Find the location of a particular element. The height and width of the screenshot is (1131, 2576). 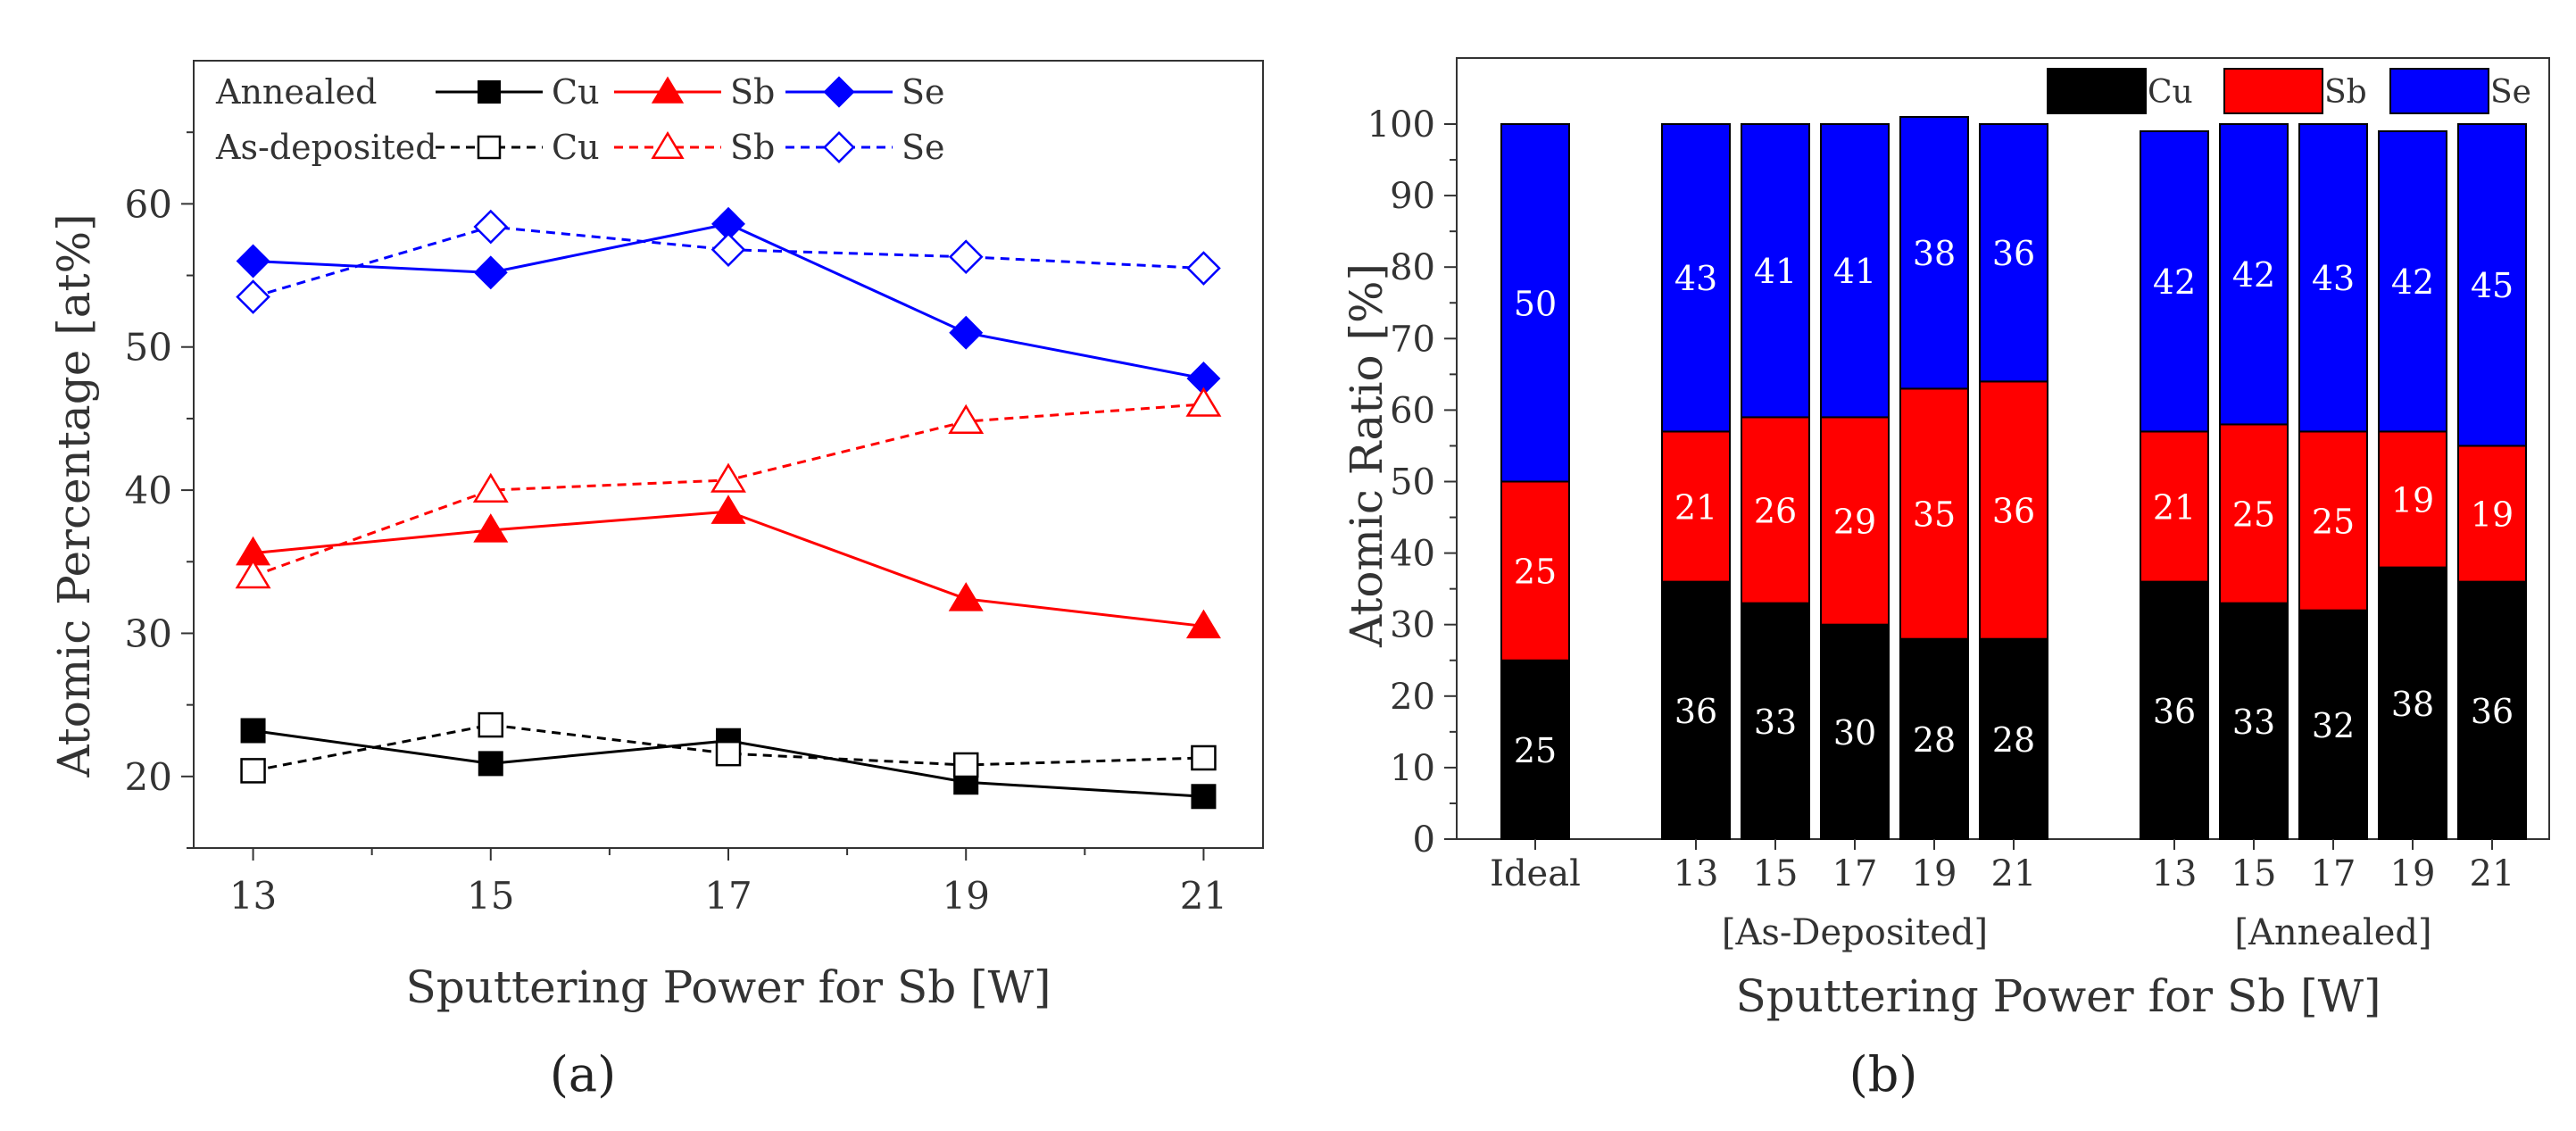

b-bar-label-se-2: 41 is located at coordinates (1776, 271).